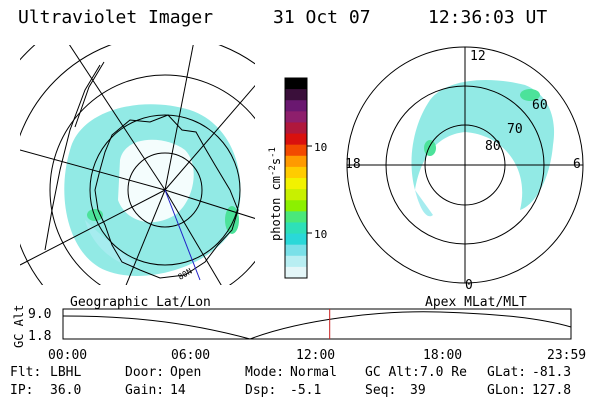 This screenshot has height=400, width=600. What do you see at coordinates (140, 302) in the screenshot?
I see `geographic-panel-label: Geographic Lat/Lon` at bounding box center [140, 302].